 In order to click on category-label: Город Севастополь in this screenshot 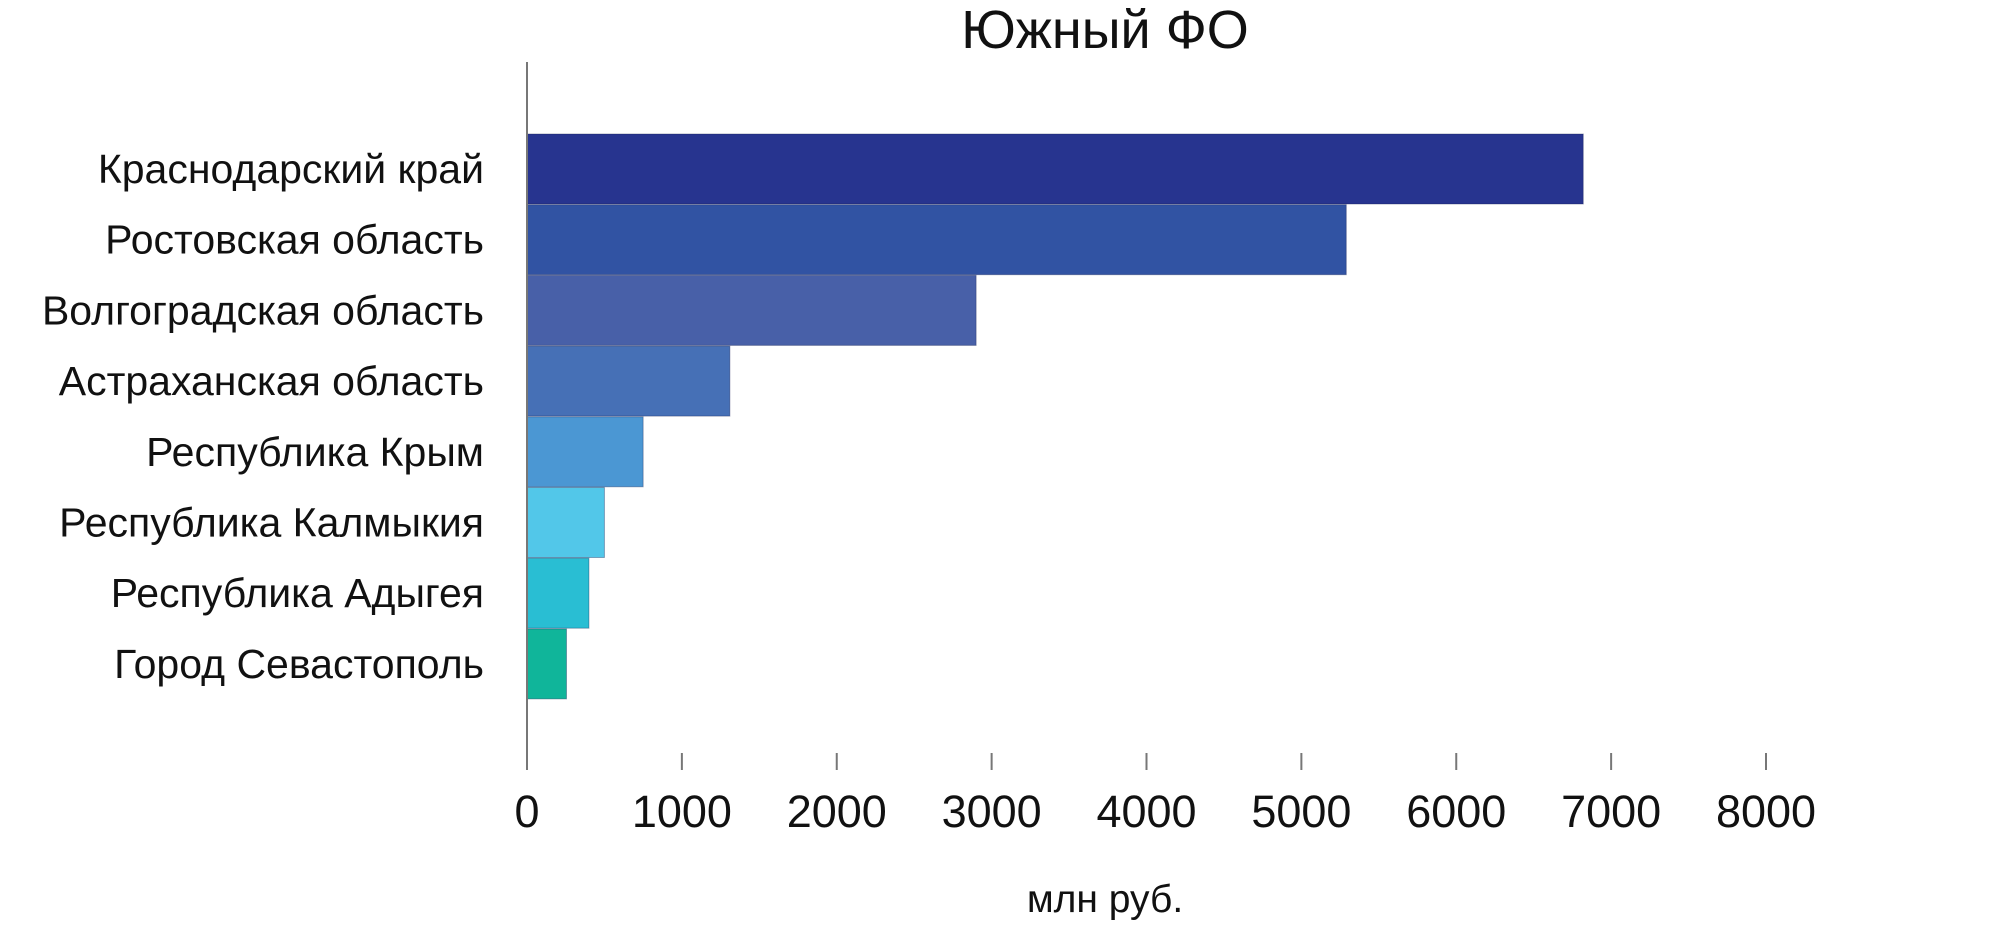, I will do `click(299, 664)`.